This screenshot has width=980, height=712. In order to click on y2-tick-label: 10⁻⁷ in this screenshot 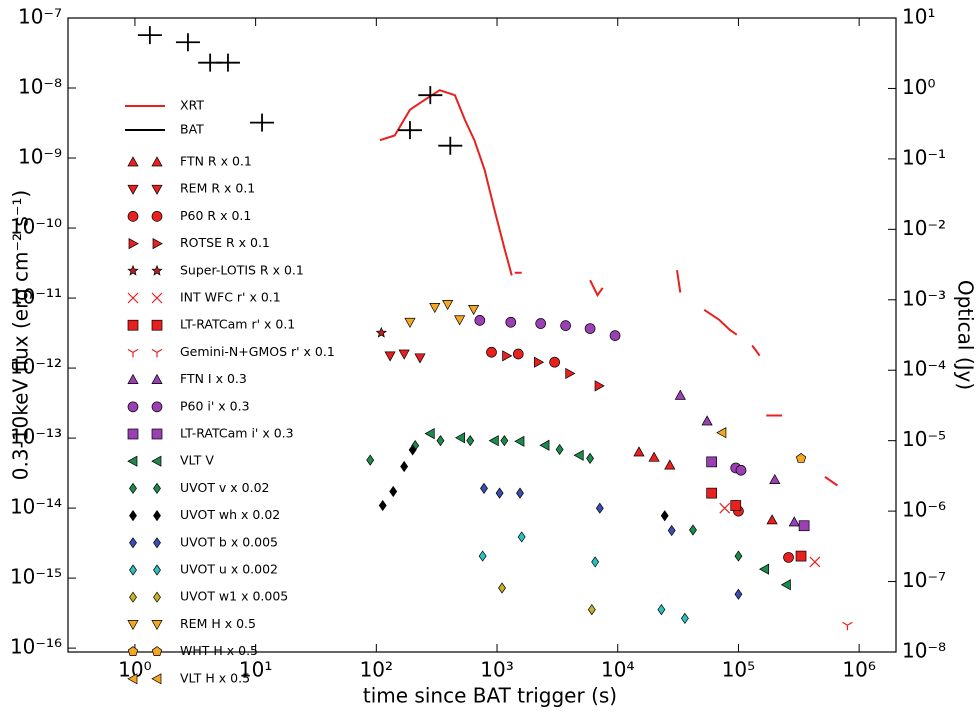, I will do `click(924, 580)`.